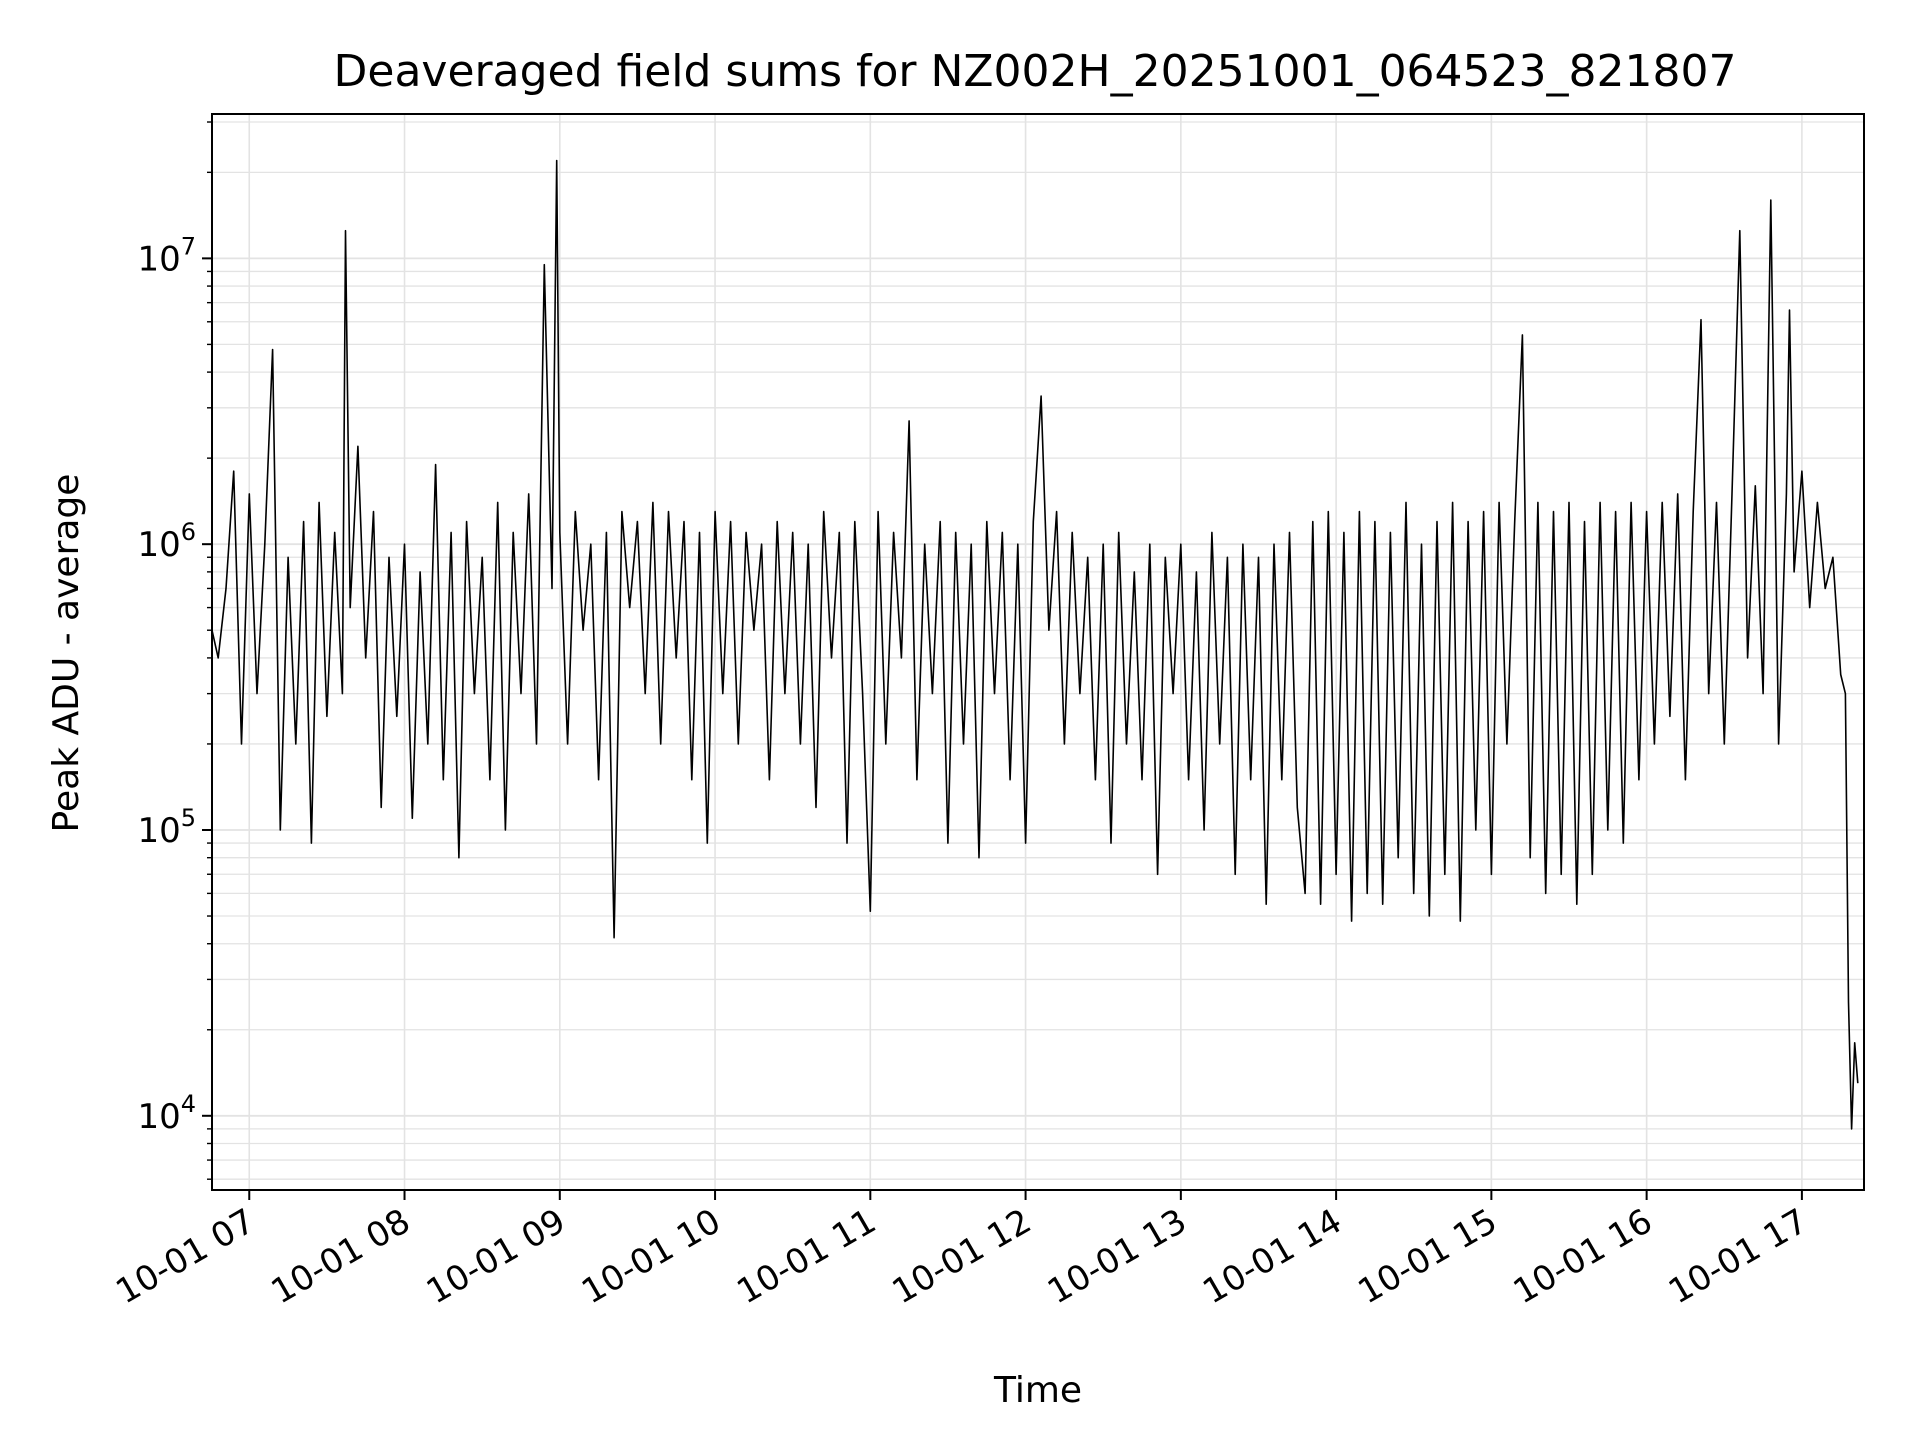 This screenshot has height=1440, width=1920. I want to click on y-tick-label: 10⁶, so click(166, 541).